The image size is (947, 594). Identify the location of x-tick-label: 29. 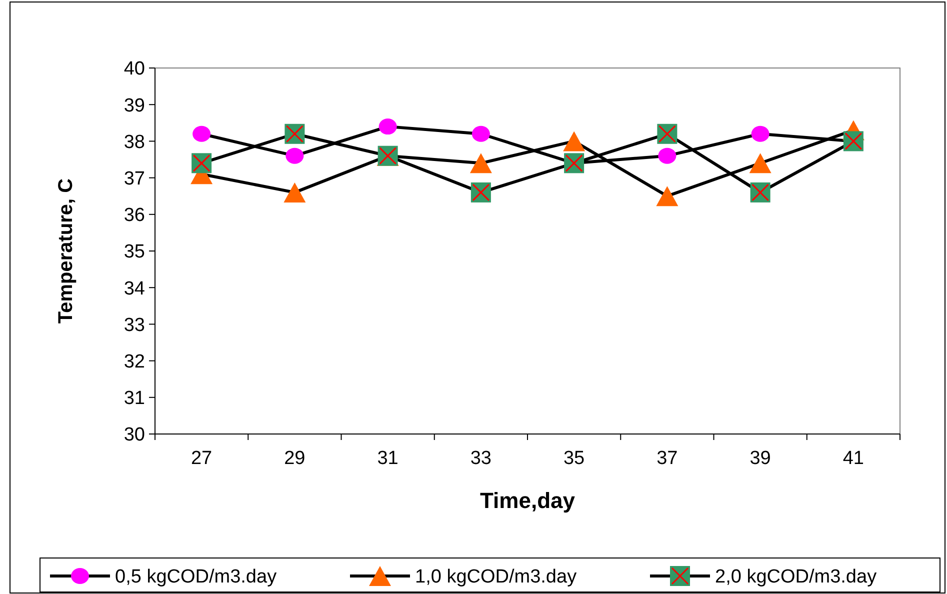
(295, 458).